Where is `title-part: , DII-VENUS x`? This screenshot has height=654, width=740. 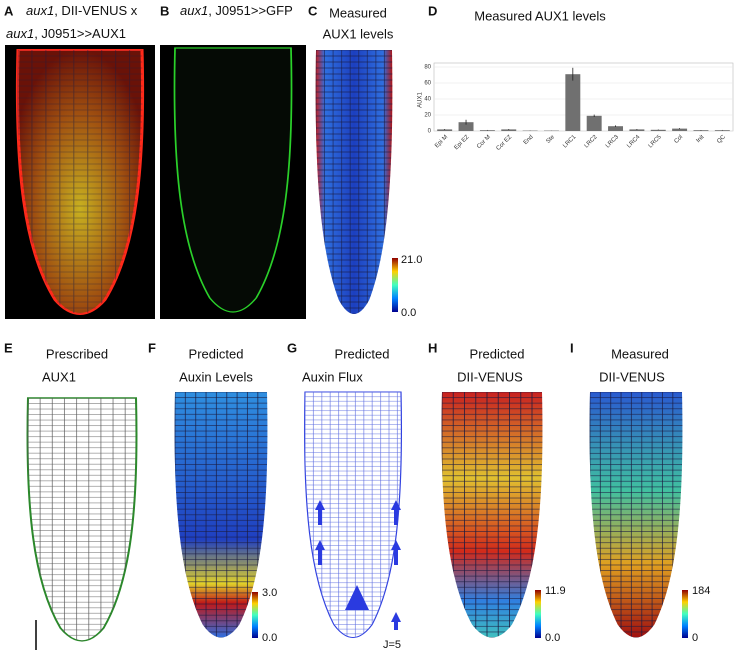 title-part: , DII-VENUS x is located at coordinates (96, 10).